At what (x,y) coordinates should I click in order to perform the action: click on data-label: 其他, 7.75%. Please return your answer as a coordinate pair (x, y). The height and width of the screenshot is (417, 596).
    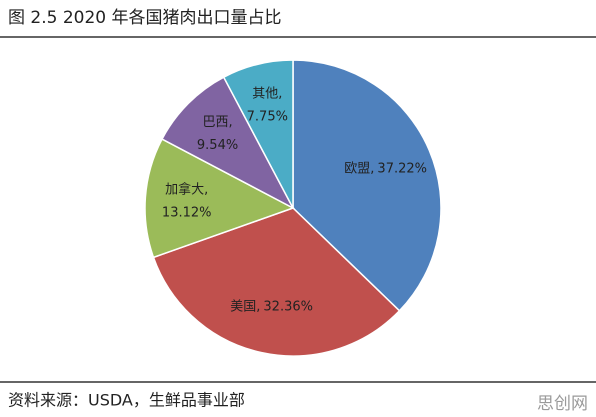
    Looking at the image, I should click on (267, 105).